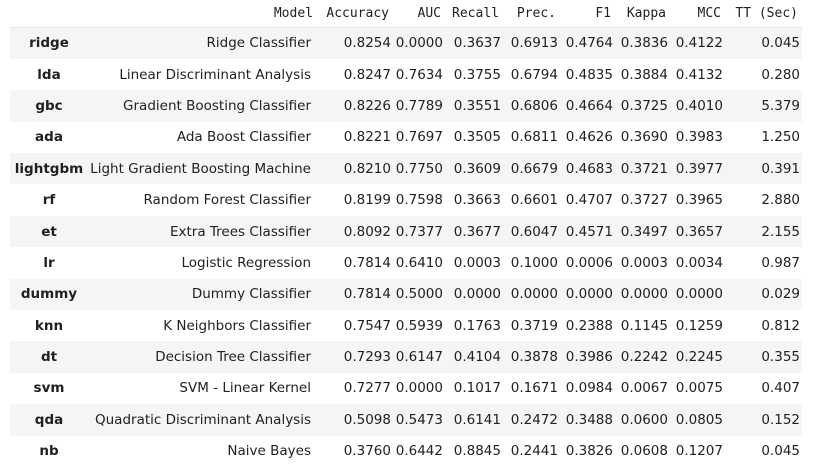 This screenshot has width=814, height=469. Describe the element at coordinates (49, 231) in the screenshot. I see `row-key-cell: et` at that location.